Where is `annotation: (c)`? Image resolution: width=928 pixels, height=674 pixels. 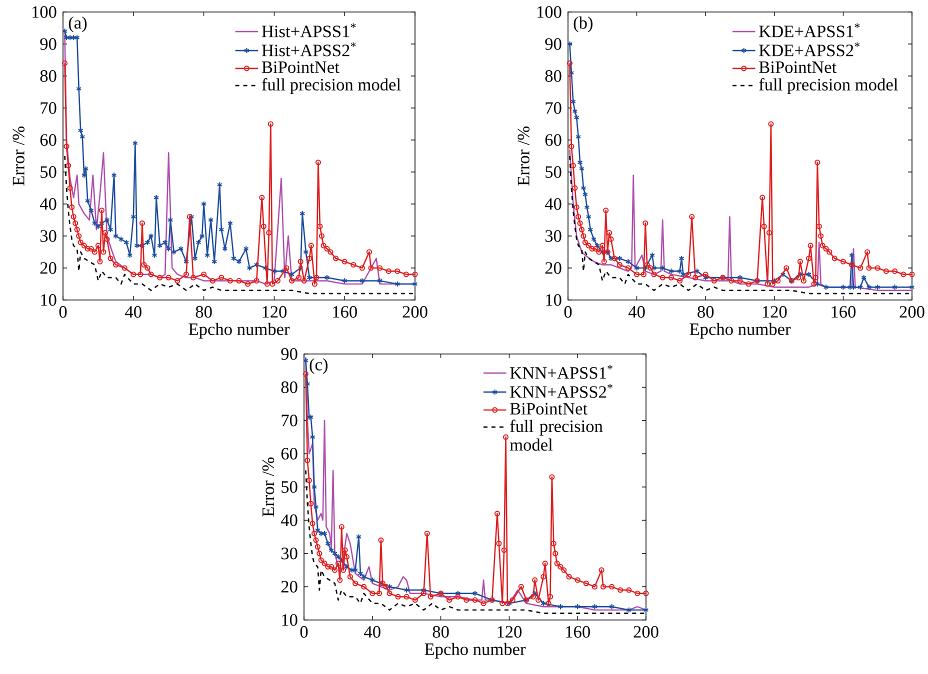
annotation: (c) is located at coordinates (319, 366).